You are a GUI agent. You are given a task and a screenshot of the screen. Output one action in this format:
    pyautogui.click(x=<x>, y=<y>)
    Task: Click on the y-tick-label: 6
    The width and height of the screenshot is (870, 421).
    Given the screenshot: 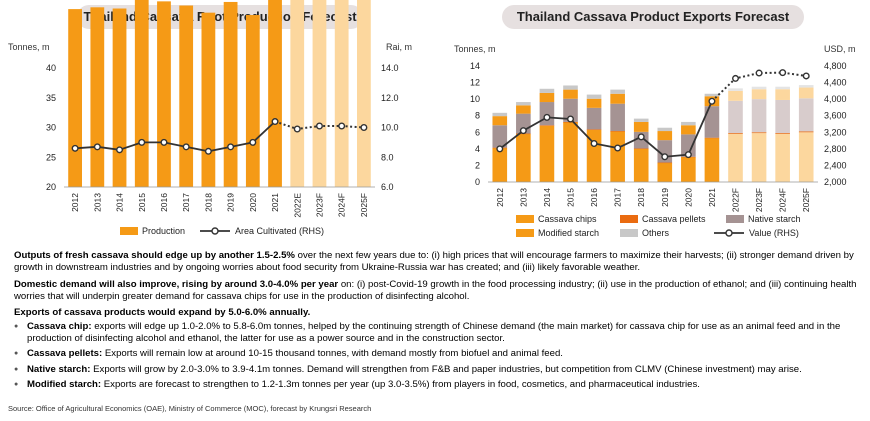 What is the action you would take?
    pyautogui.click(x=477, y=132)
    